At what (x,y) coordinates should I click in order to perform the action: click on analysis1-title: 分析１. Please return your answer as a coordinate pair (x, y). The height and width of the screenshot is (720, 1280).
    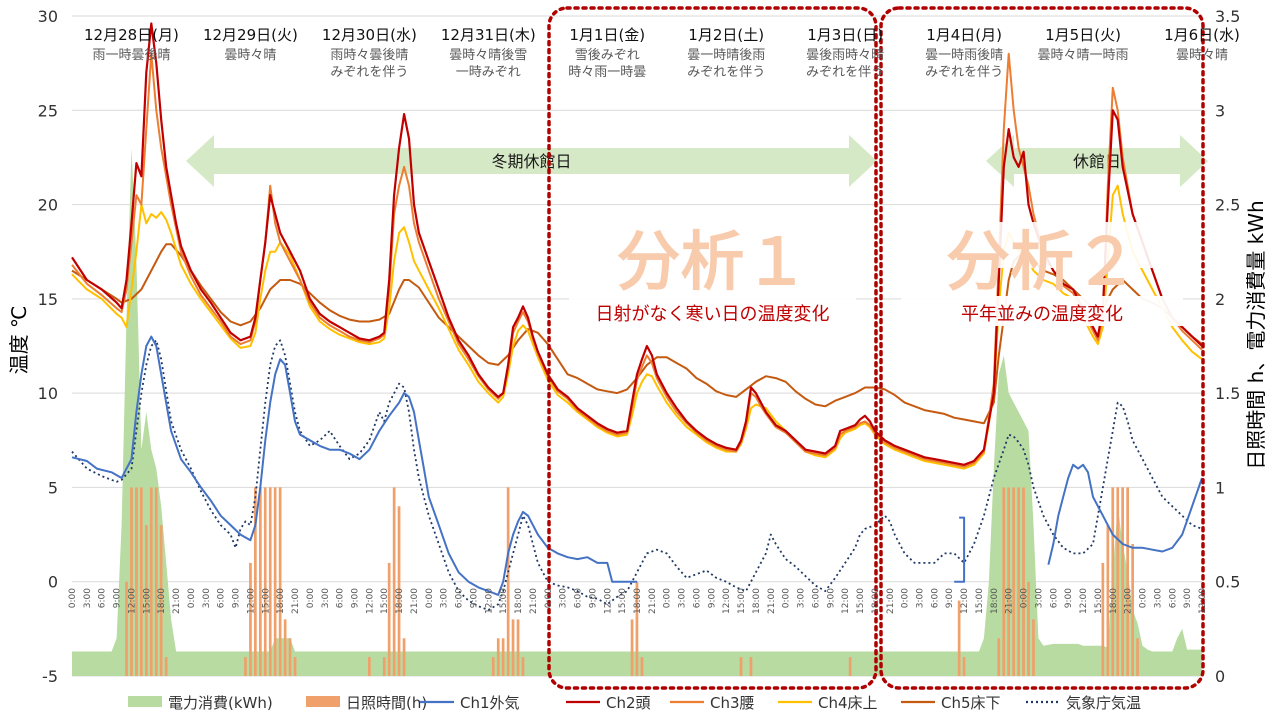
    Looking at the image, I should click on (713, 263).